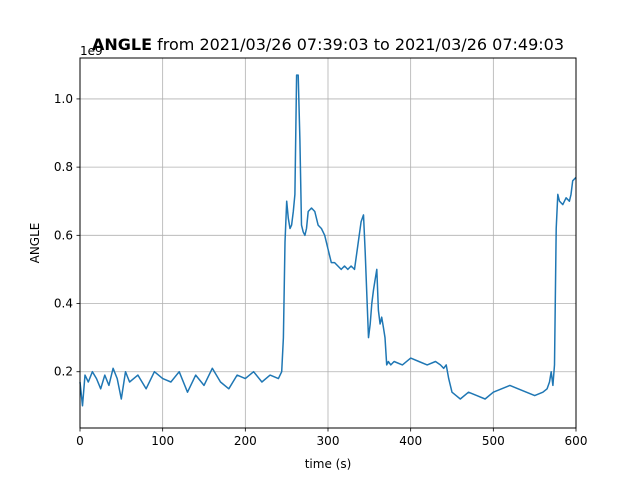  Describe the element at coordinates (80, 441) in the screenshot. I see `x-tick-label: 0` at that location.